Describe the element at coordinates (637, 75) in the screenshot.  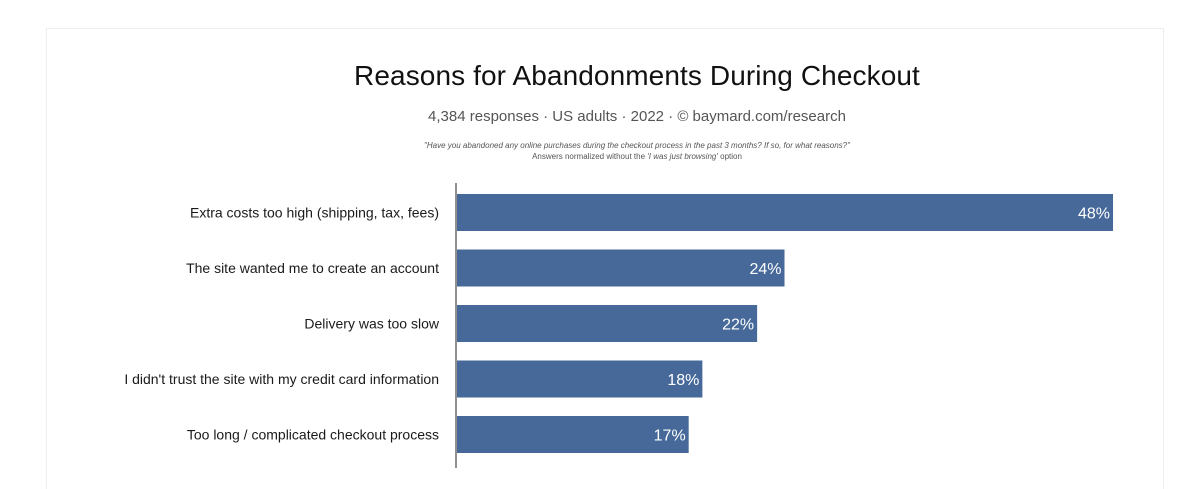
I see `chart-title: Reasons for Abandonments During Checkout` at that location.